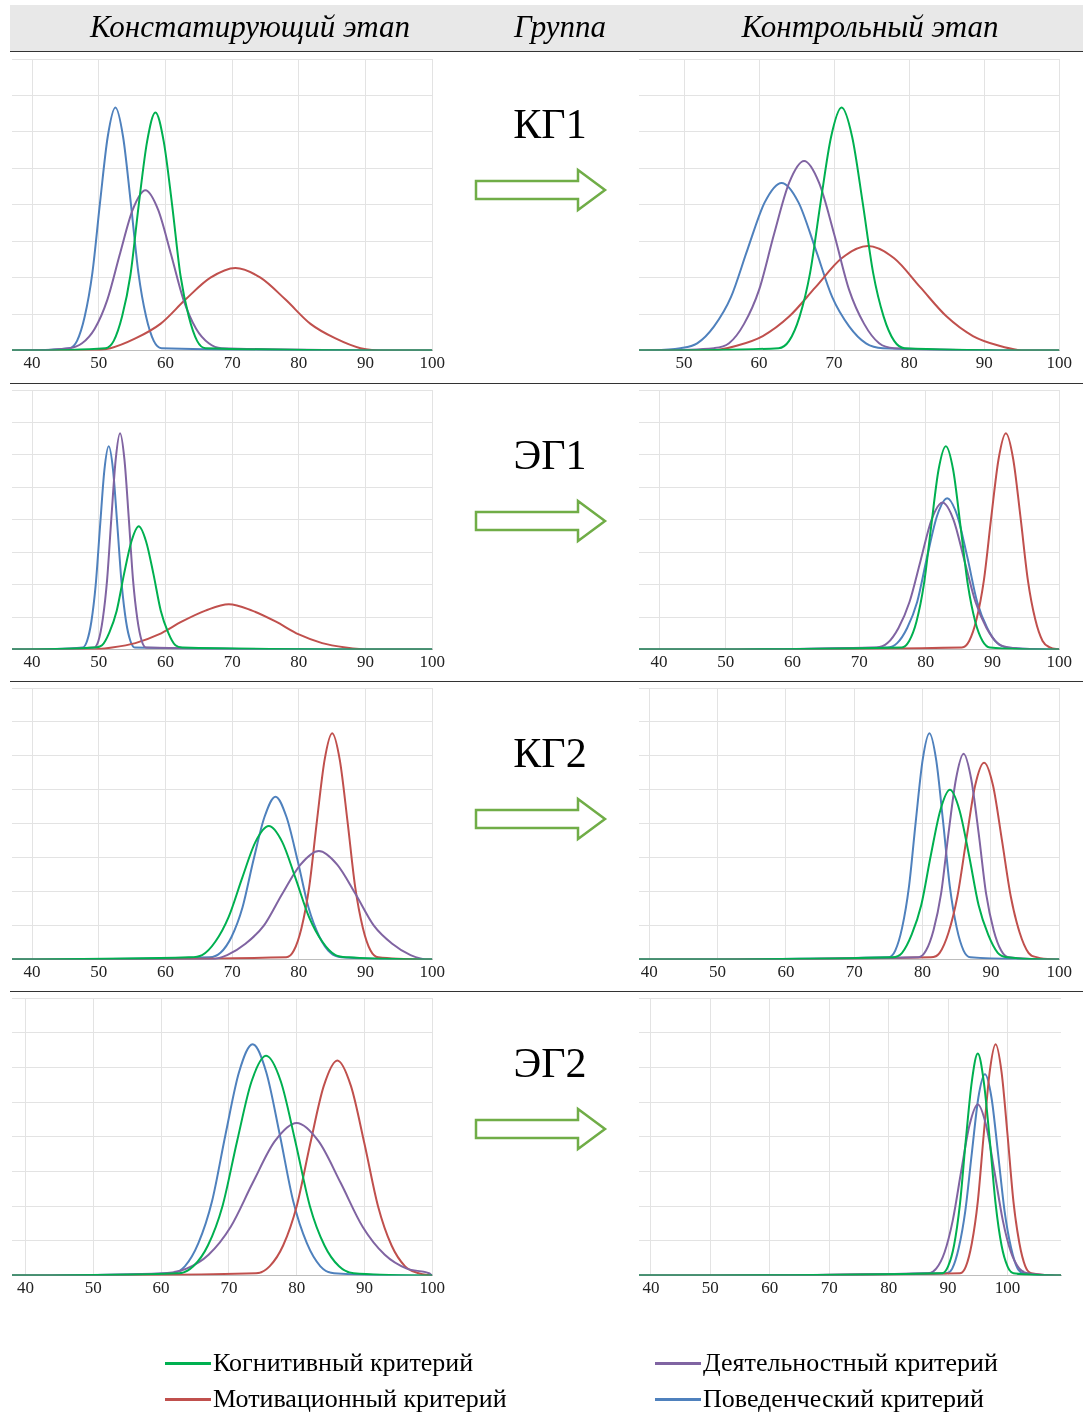 The image size is (1083, 1422). I want to click on text: Констатирующий этап, so click(250, 27).